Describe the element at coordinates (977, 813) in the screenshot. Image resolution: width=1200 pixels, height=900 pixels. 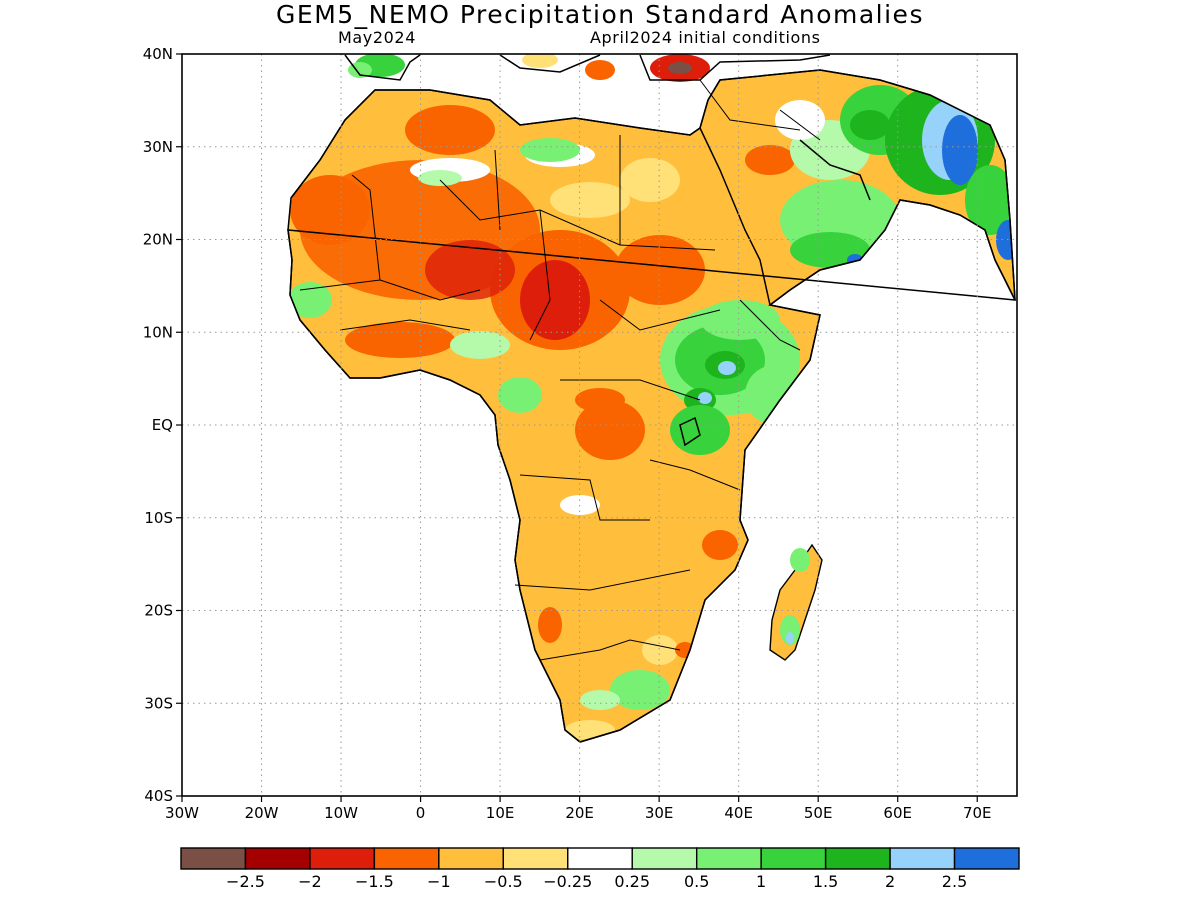
I see `lon-tick-label: 70E` at that location.